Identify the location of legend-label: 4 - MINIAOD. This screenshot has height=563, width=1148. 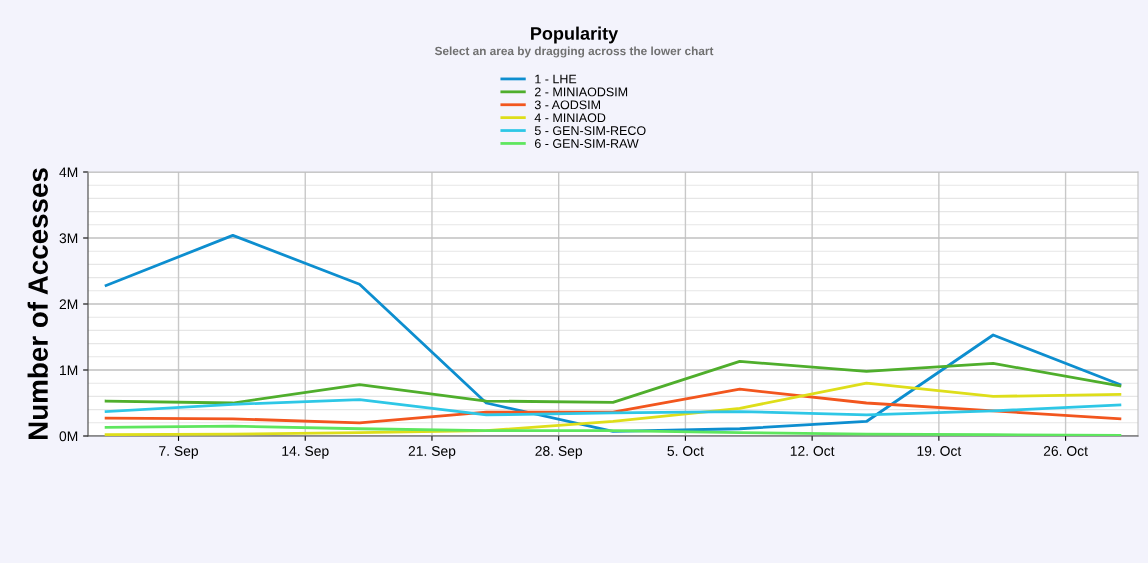
(570, 118).